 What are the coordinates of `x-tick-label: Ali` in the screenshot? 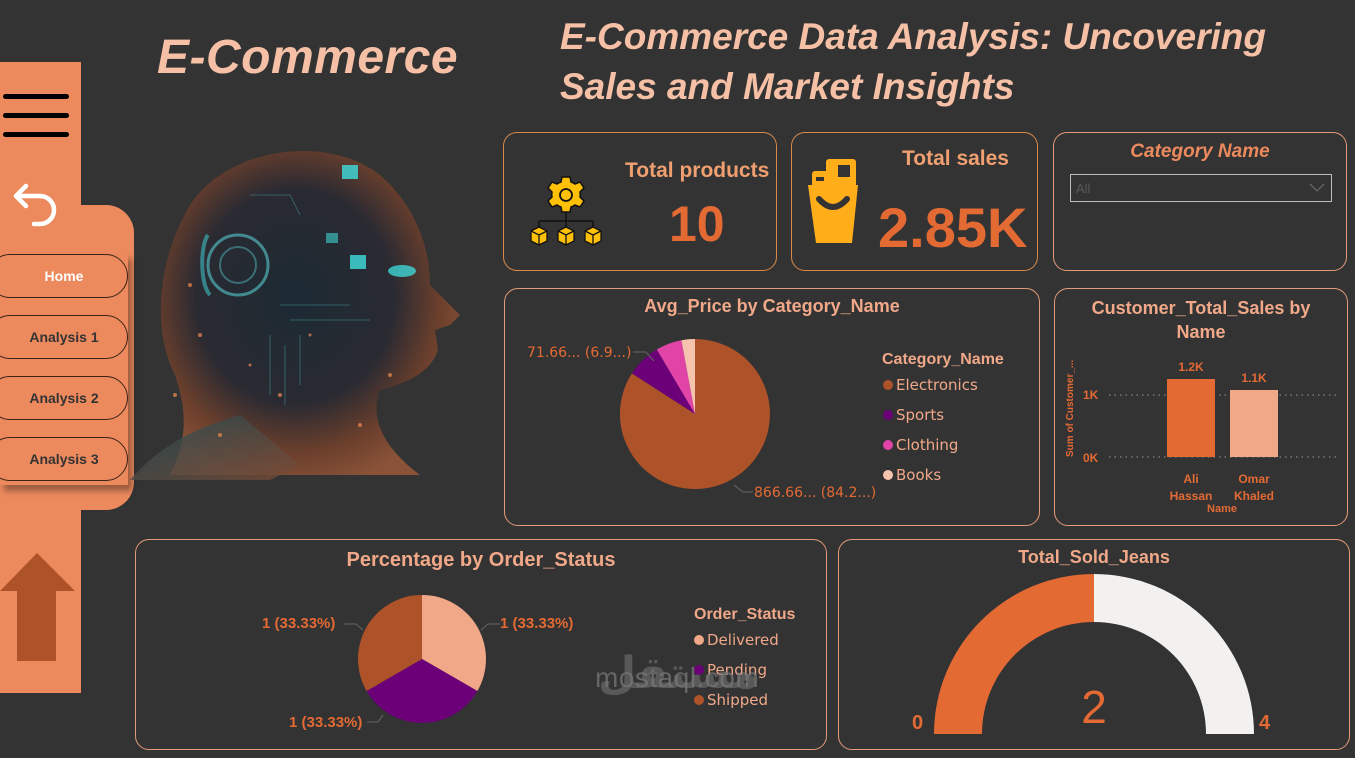 It's located at (1191, 479).